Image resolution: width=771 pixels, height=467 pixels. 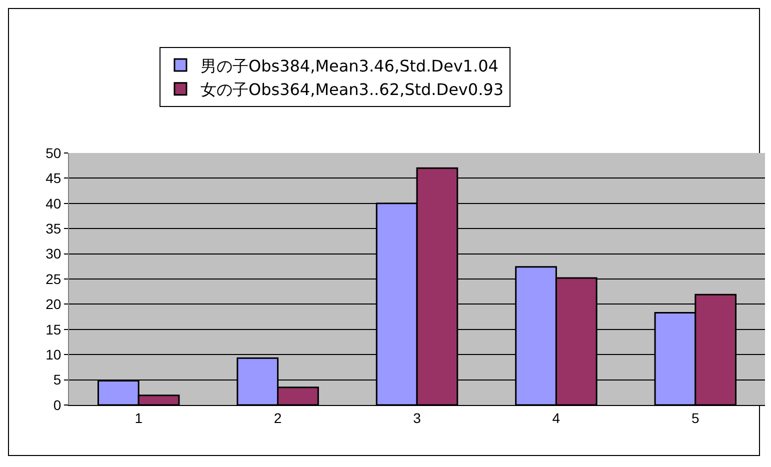 I want to click on y-tick-label: 5, so click(x=57, y=380).